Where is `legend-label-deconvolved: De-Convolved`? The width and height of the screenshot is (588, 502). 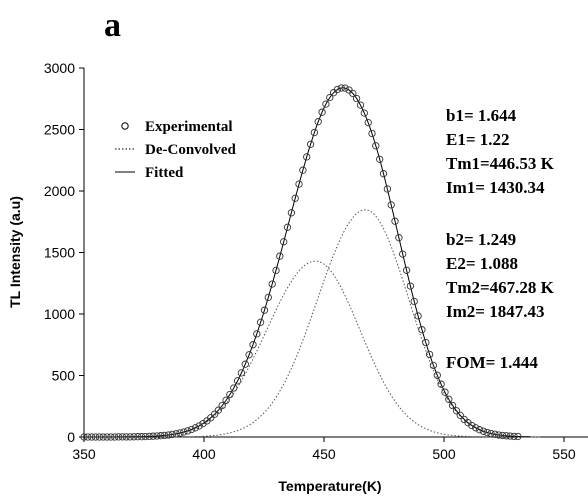 legend-label-deconvolved: De-Convolved is located at coordinates (190, 150).